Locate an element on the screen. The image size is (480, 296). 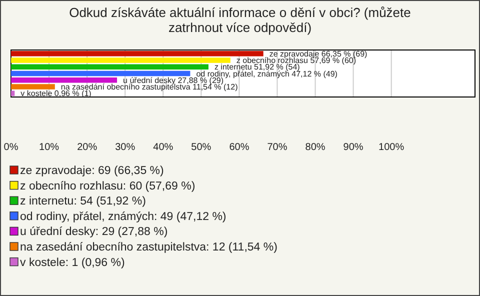
text: v kostele: 1 (0,96 %) is located at coordinates (72, 262).